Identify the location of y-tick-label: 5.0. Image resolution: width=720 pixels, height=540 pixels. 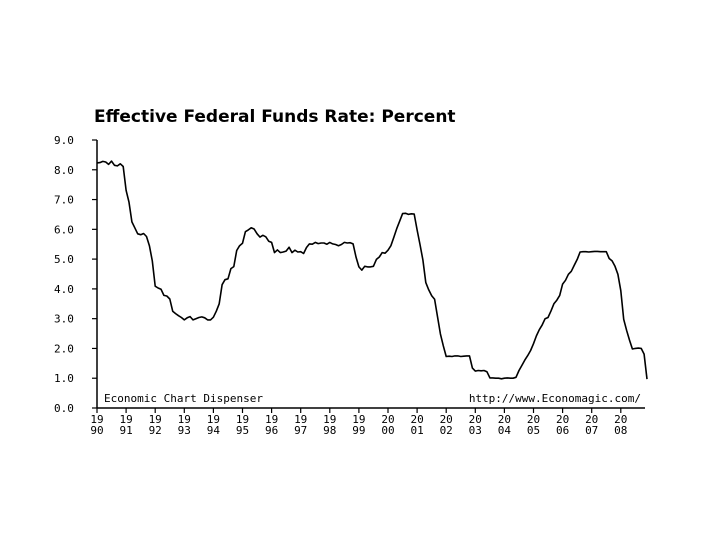
(64, 259).